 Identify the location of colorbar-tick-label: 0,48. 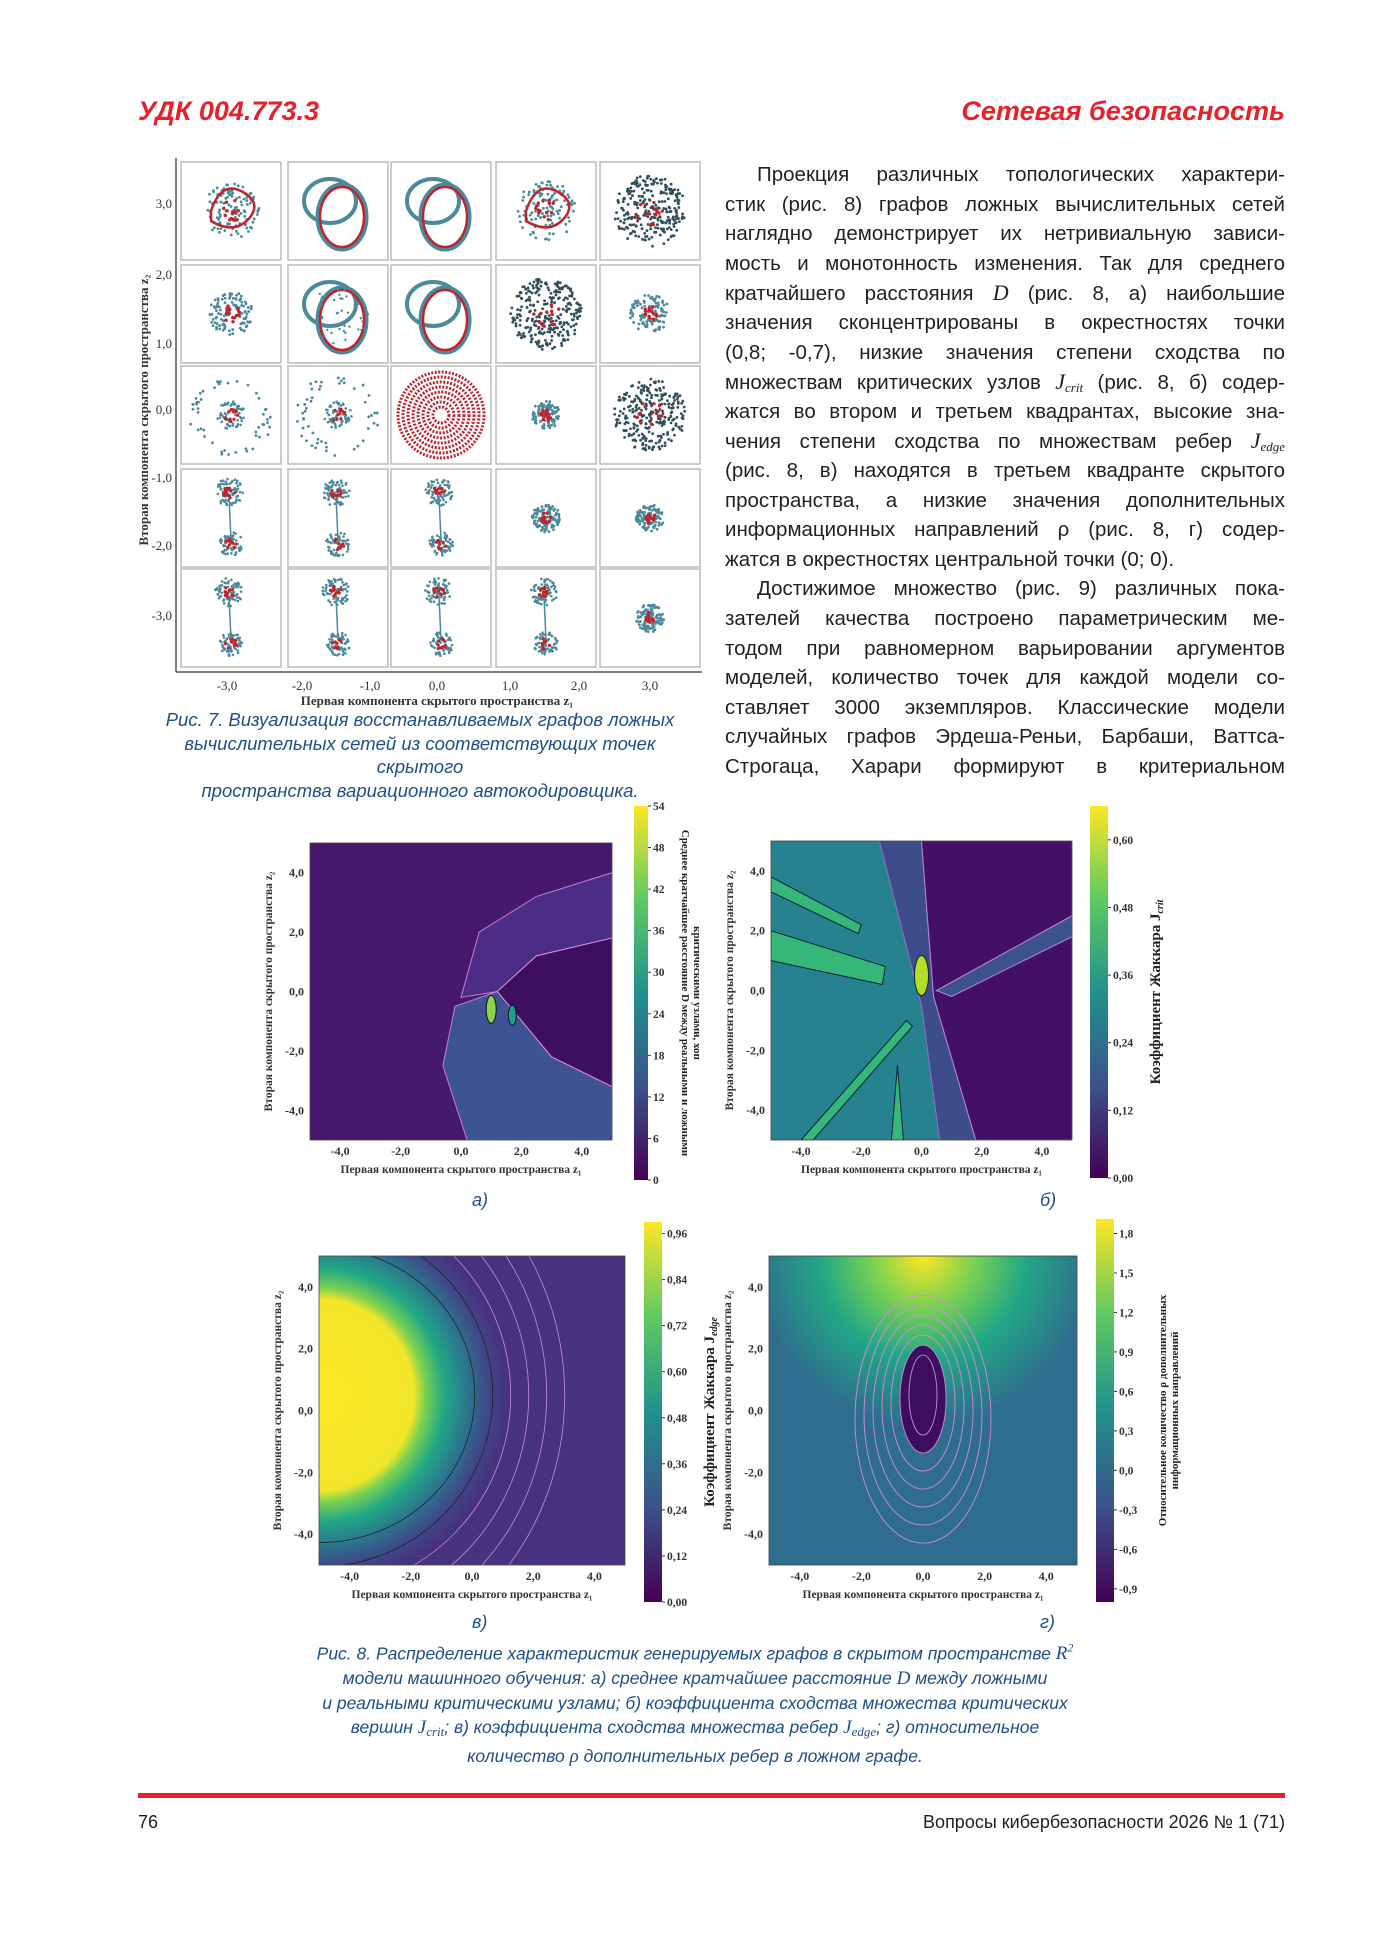
(1123, 908).